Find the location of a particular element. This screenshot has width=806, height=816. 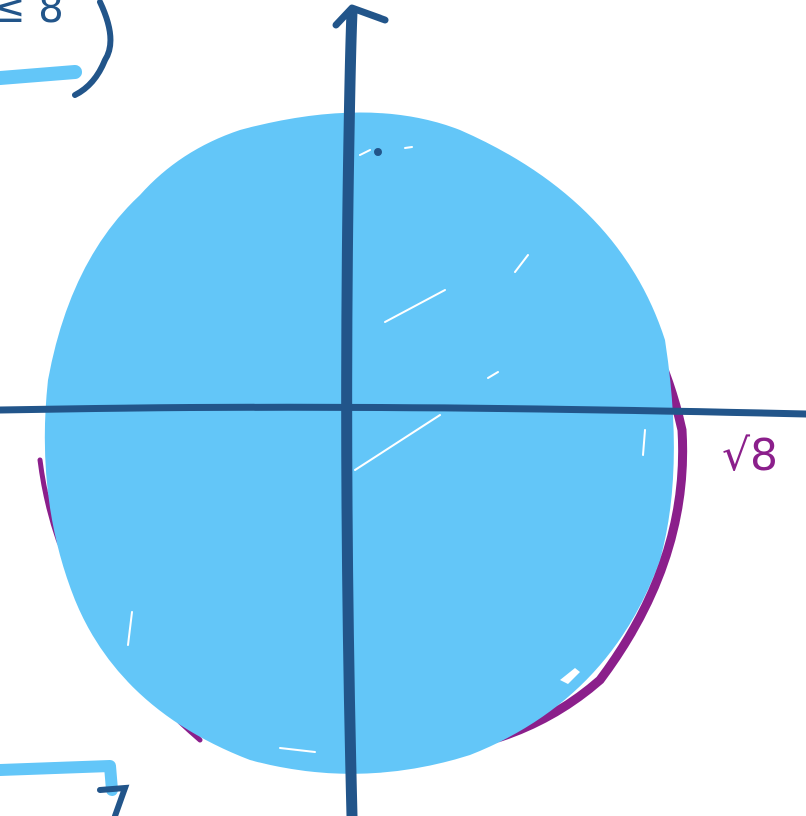

y-axis is located at coordinates (349, 411).